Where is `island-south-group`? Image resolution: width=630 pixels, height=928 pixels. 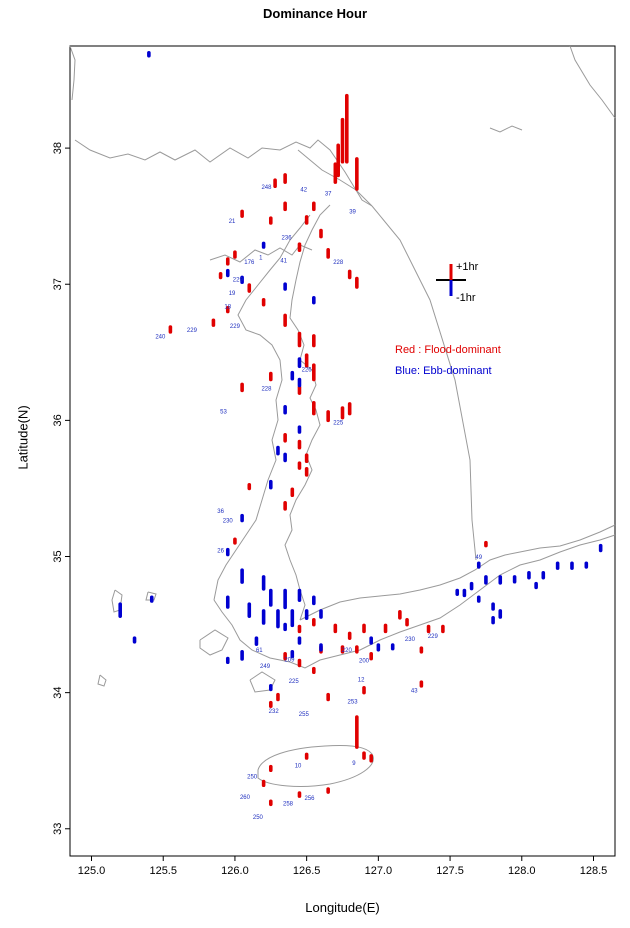
island-south-group is located at coordinates (262, 682).